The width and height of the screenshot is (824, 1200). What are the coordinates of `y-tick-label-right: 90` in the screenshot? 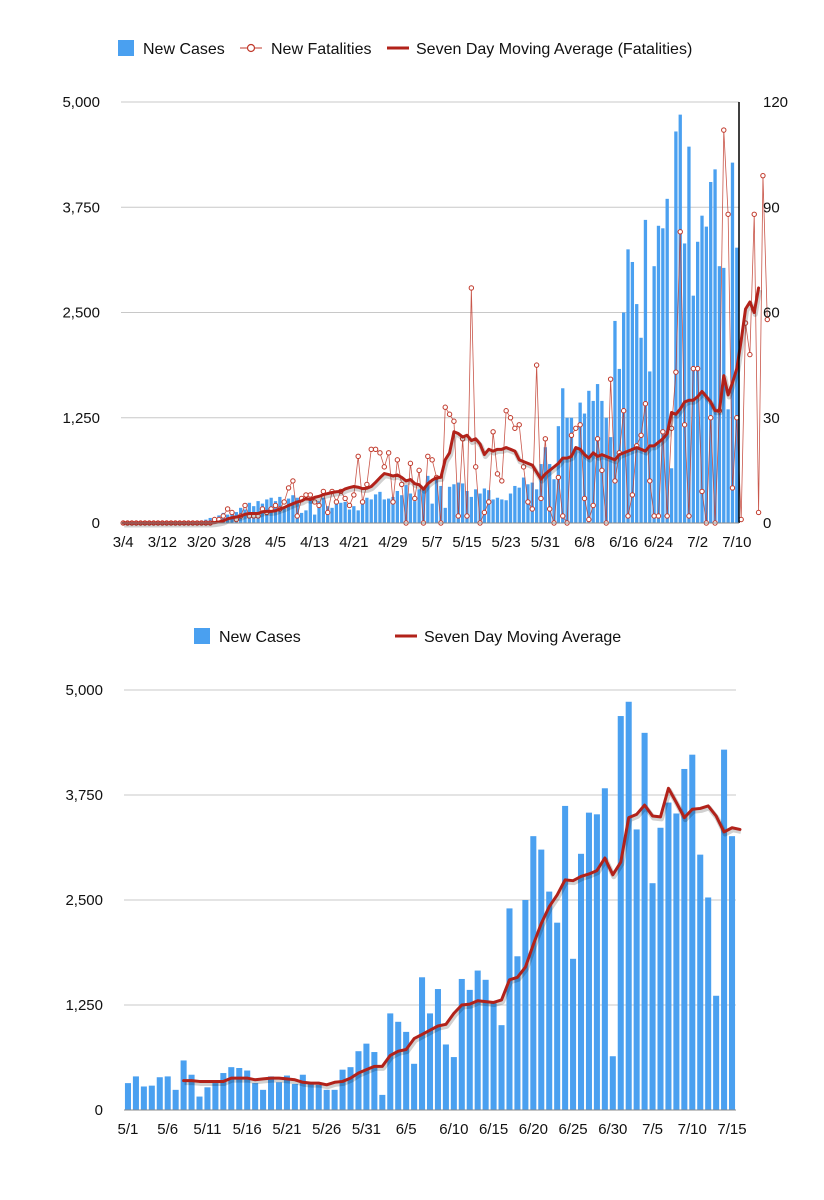 It's located at (771, 207).